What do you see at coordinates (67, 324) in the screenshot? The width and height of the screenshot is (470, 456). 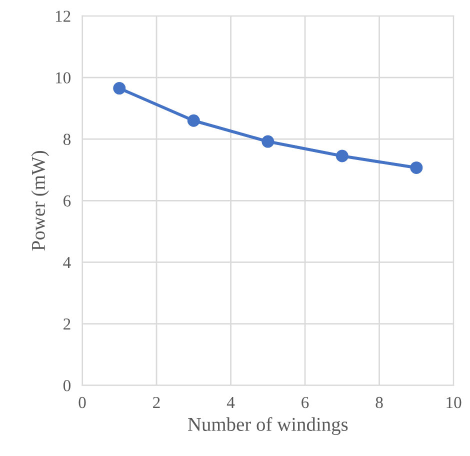 I see `y-tick-label: 2` at bounding box center [67, 324].